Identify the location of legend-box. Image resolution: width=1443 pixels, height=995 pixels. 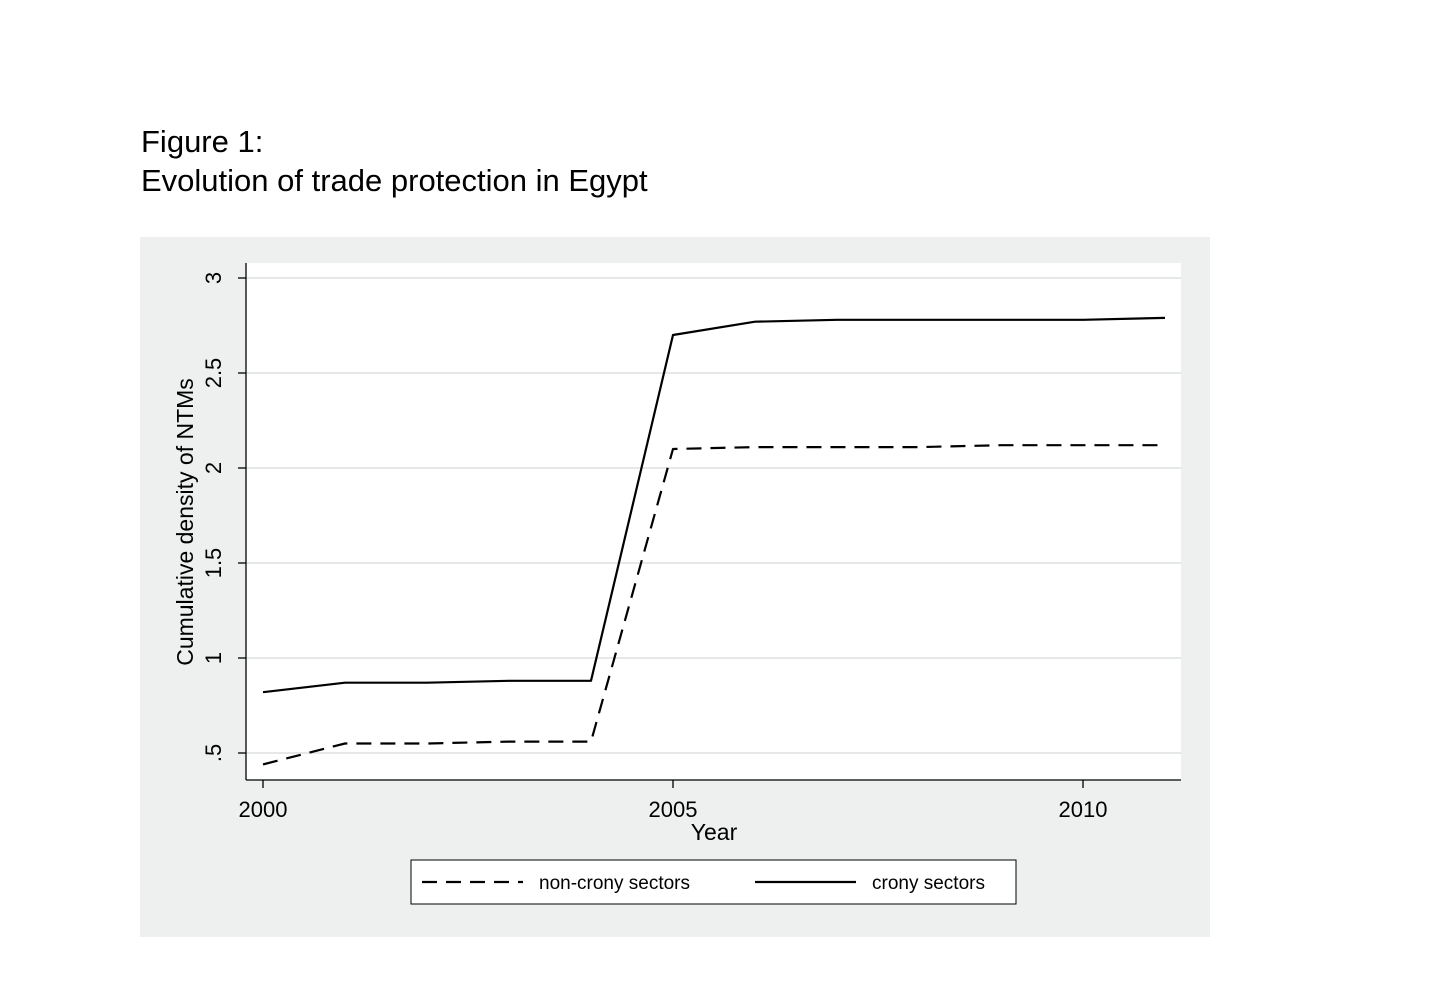
(713, 882).